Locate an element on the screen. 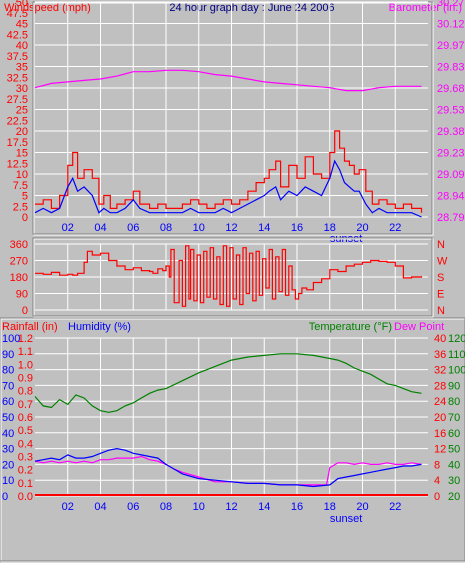 The width and height of the screenshot is (465, 563). bottom-x-tick: 22 is located at coordinates (395, 507).